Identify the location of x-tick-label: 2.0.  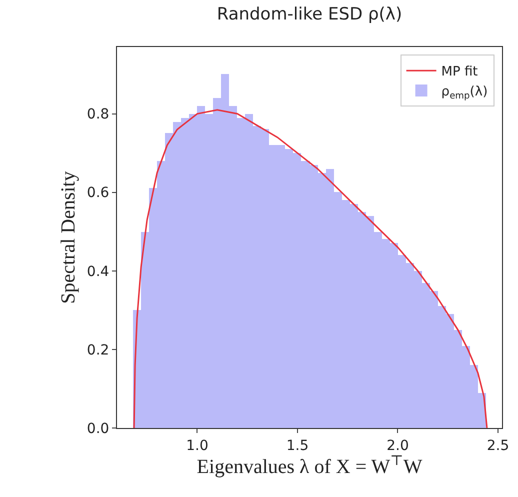
(397, 446).